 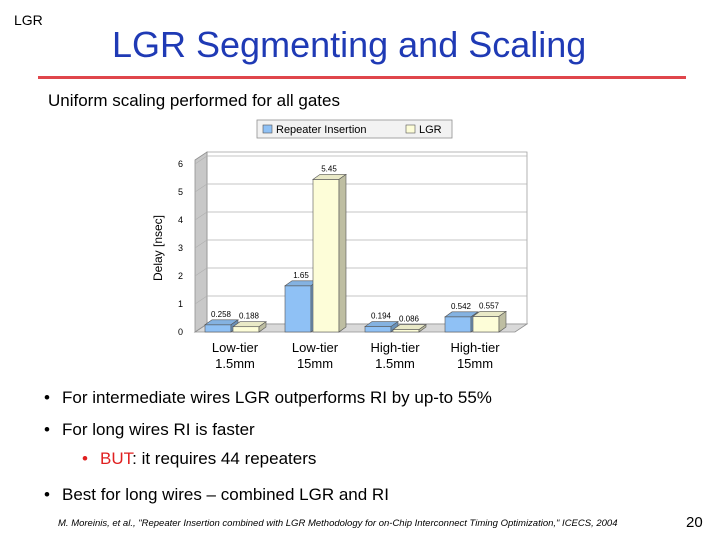 I want to click on bullet-text: : it requires 44 repeaters, so click(x=224, y=458).